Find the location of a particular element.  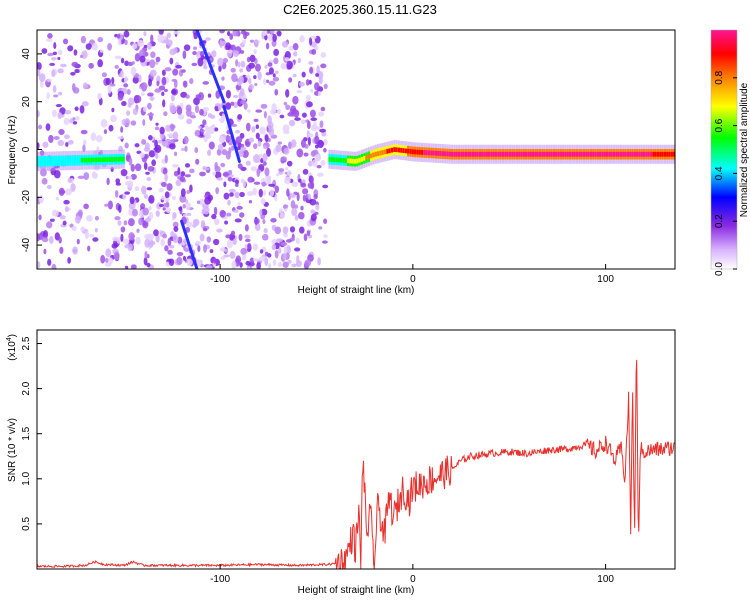

colorbar-label: Normalized spectral amplitude is located at coordinates (744, 149).